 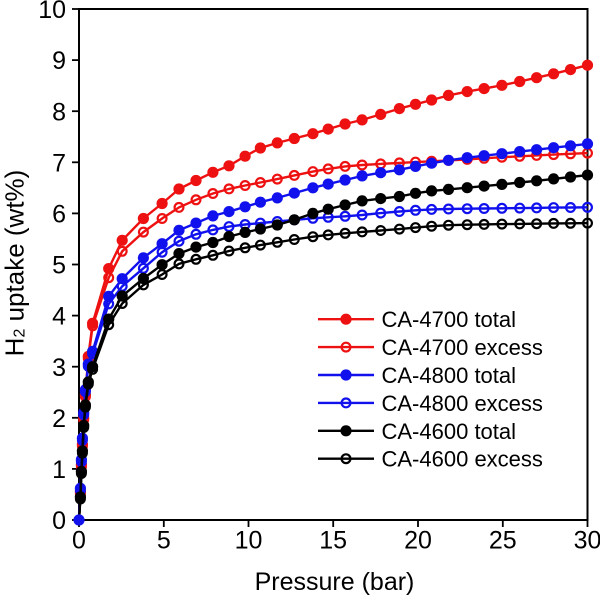 I want to click on svg-text: 3, so click(x=59, y=368).